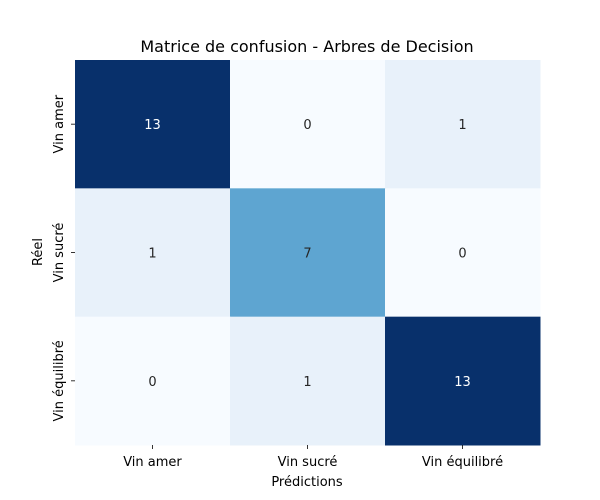 The height and width of the screenshot is (500, 600). I want to click on y-tick-label: Vin sucré, so click(59, 253).